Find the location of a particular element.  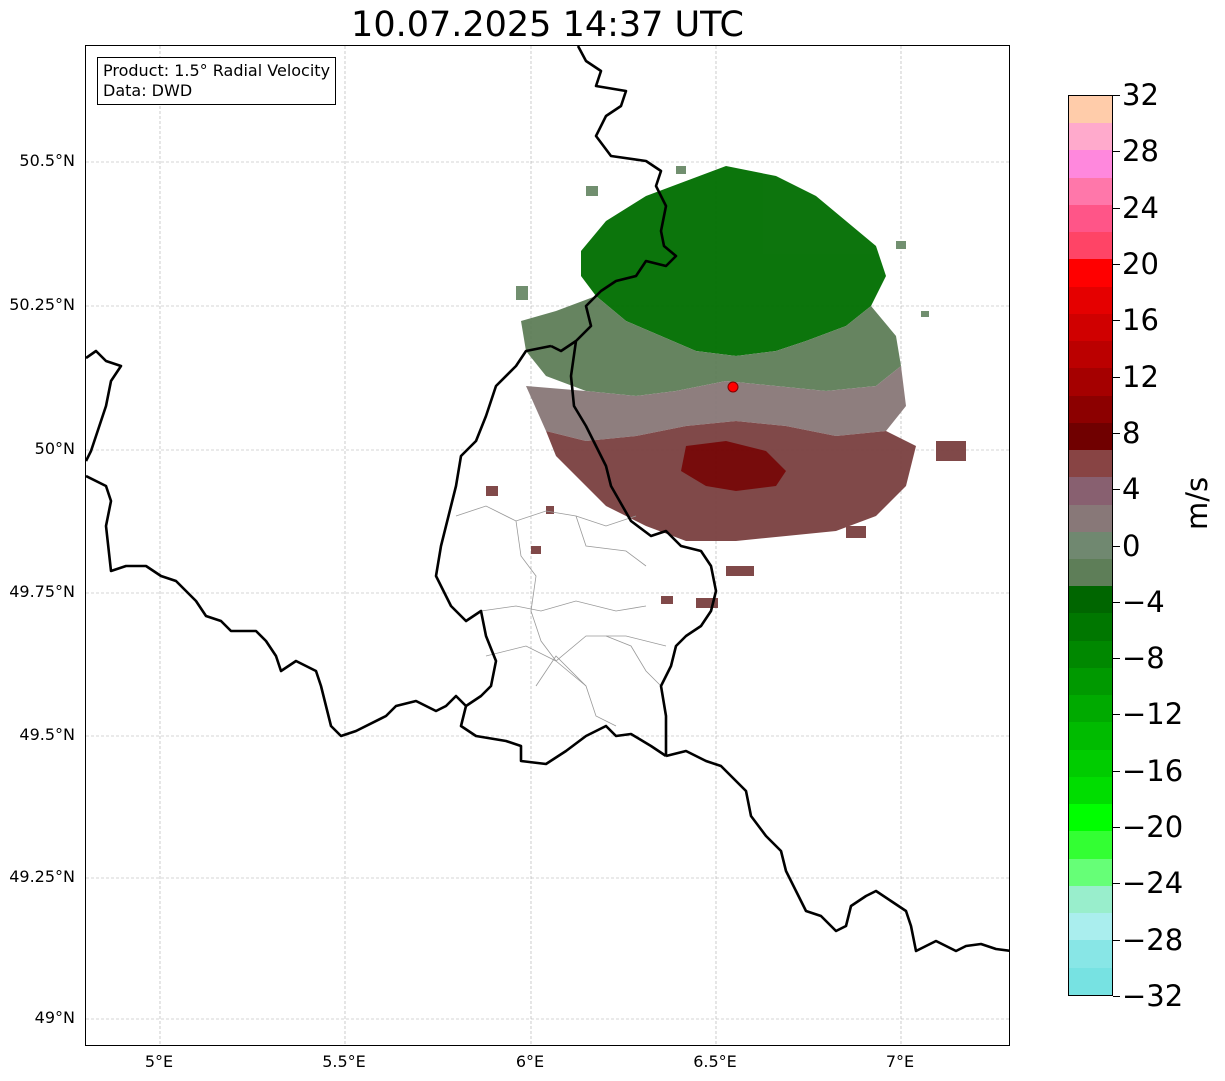

lon-label-7: 7°E is located at coordinates (900, 1061).